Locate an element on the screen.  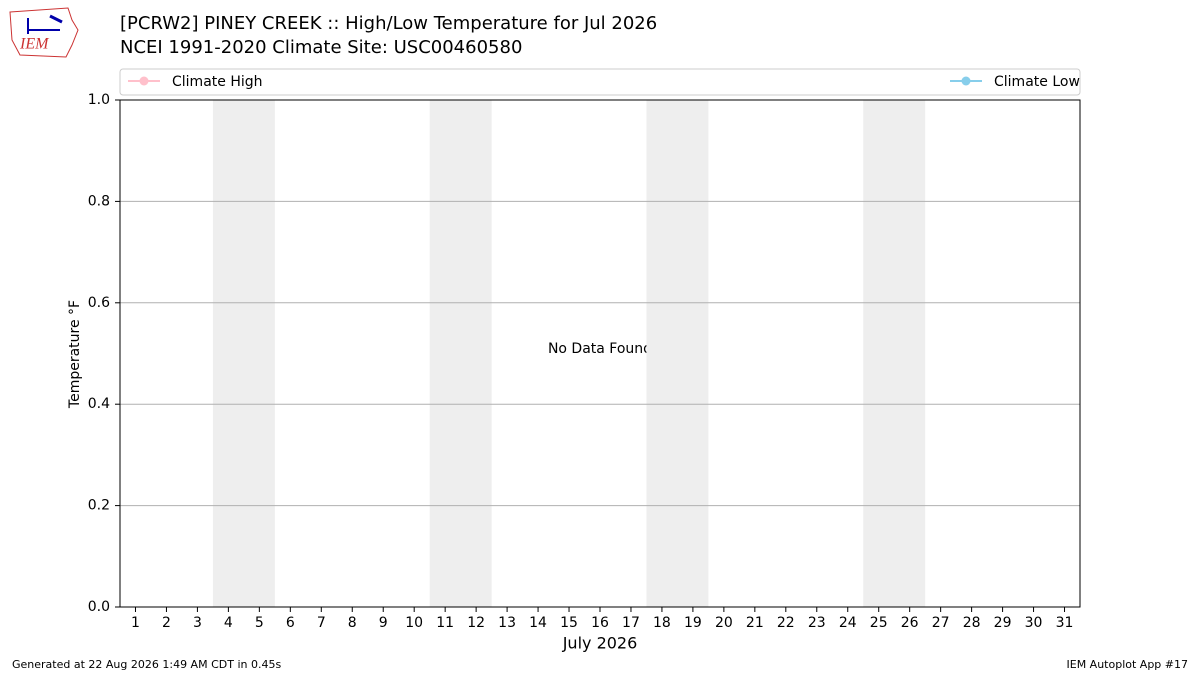
legend-label: Climate High is located at coordinates (217, 82).